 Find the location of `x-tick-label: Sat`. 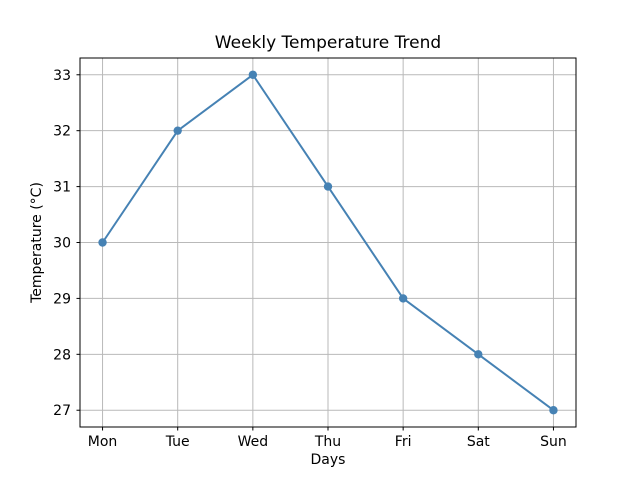

x-tick-label: Sat is located at coordinates (478, 442).